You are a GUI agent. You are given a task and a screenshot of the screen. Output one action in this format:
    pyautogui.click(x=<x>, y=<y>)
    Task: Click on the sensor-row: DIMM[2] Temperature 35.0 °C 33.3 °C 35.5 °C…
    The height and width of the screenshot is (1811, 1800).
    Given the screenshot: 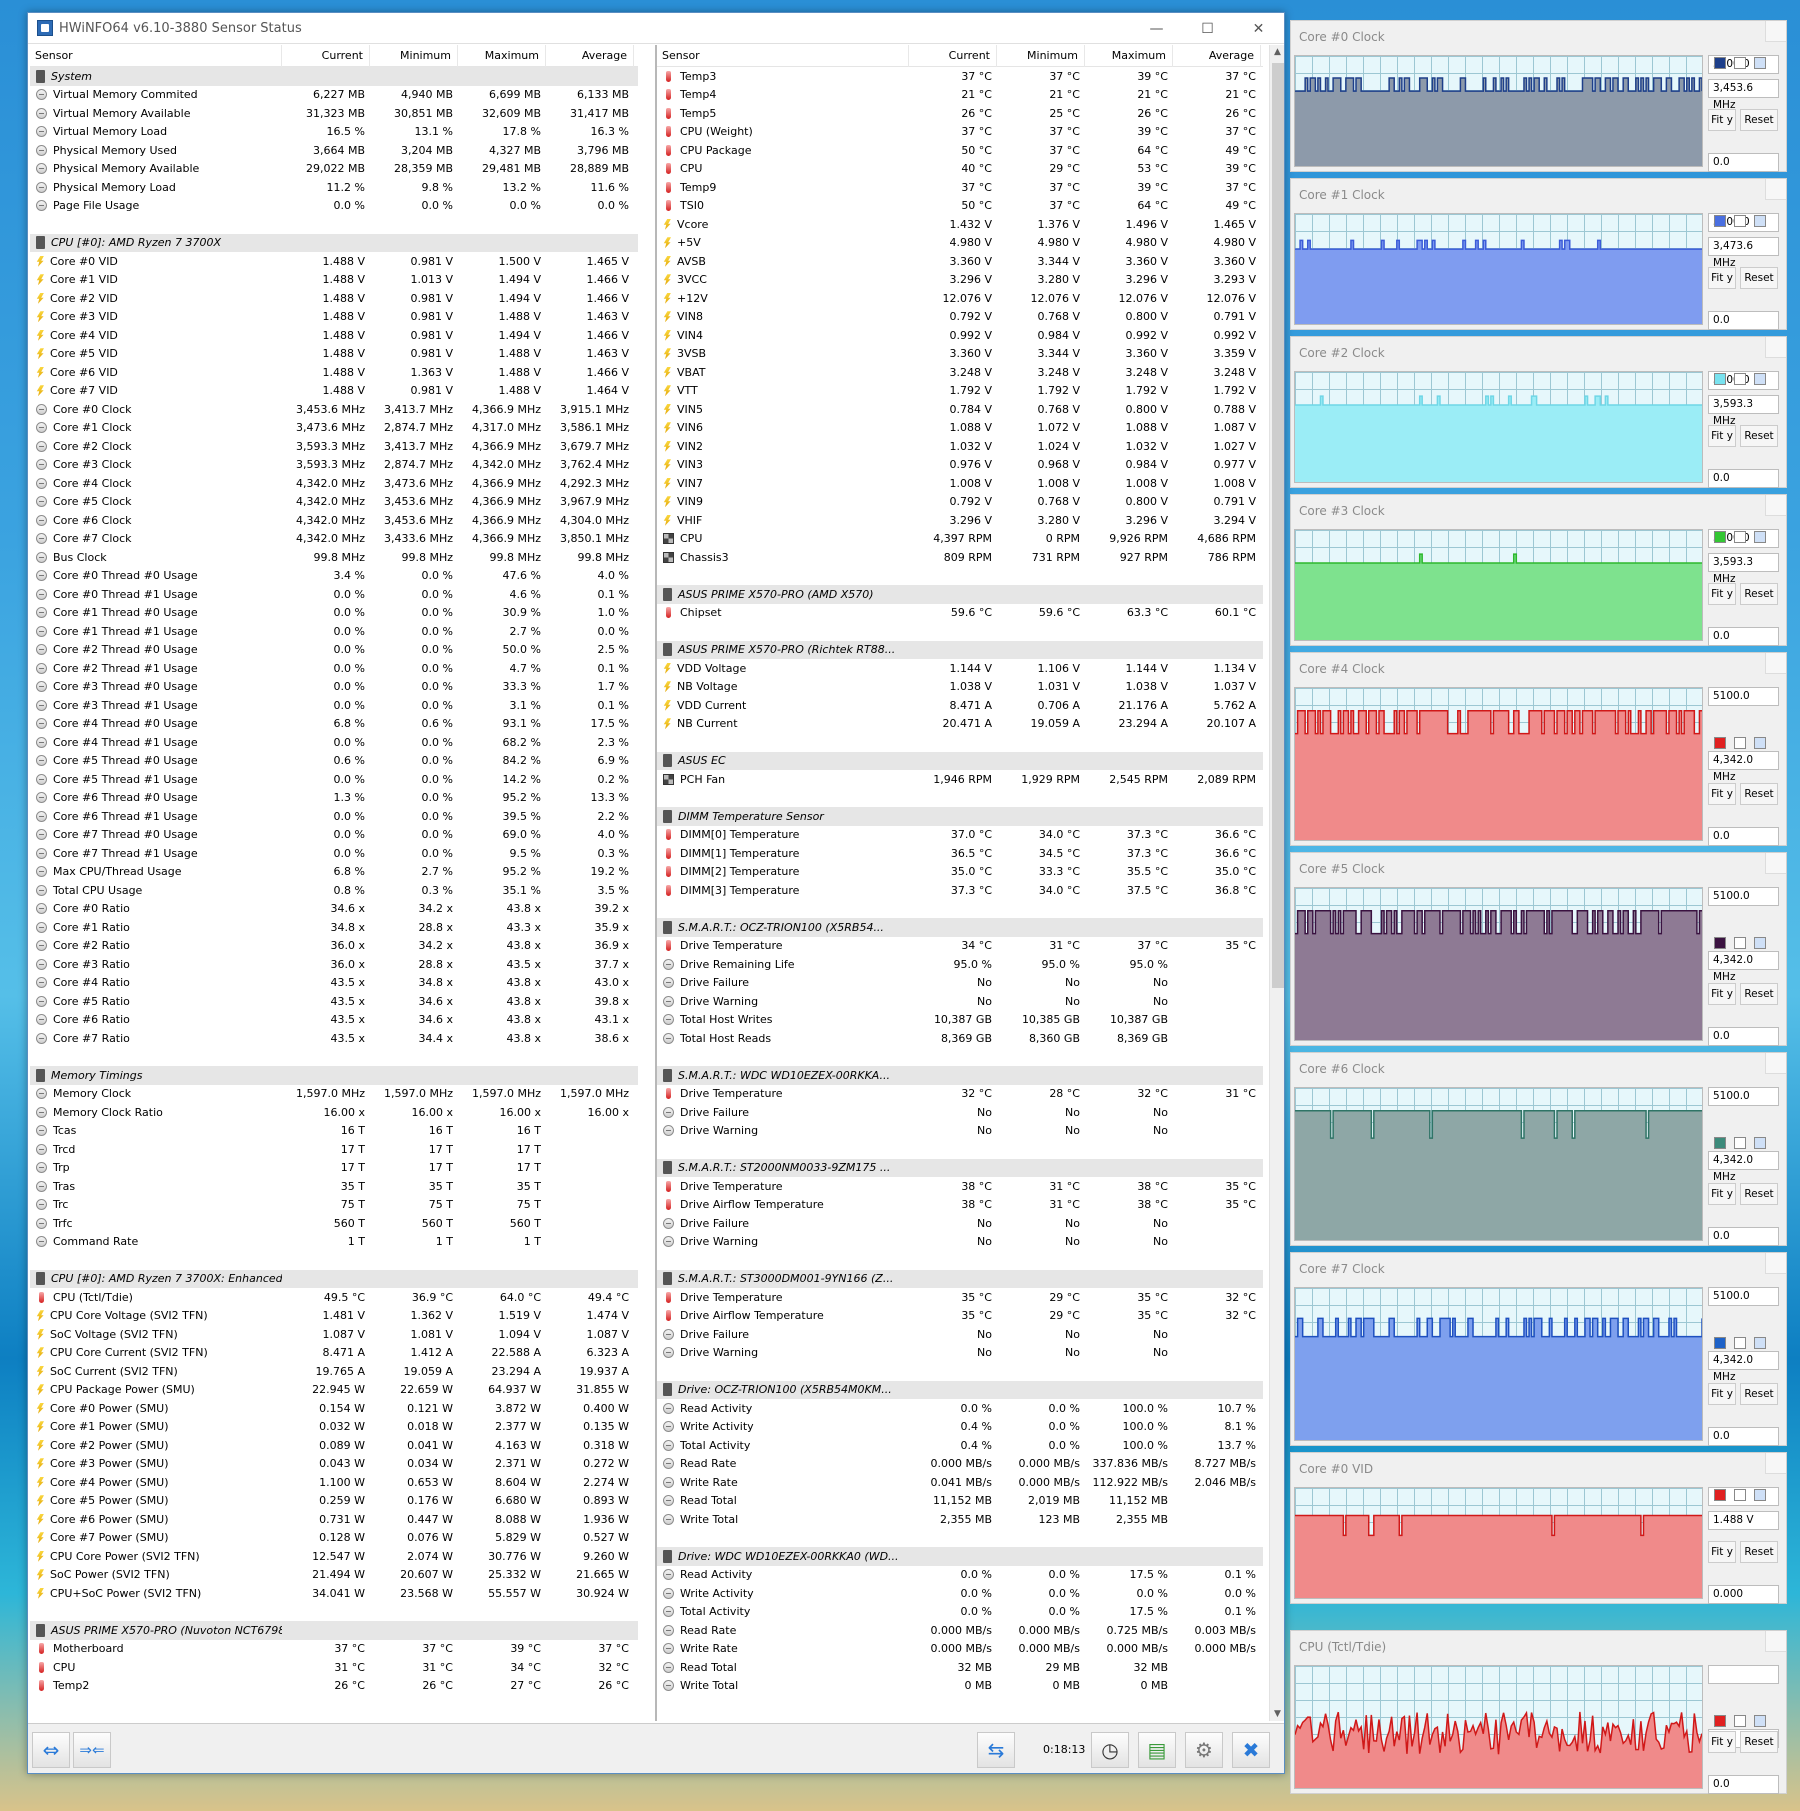 What is the action you would take?
    pyautogui.click(x=960, y=872)
    